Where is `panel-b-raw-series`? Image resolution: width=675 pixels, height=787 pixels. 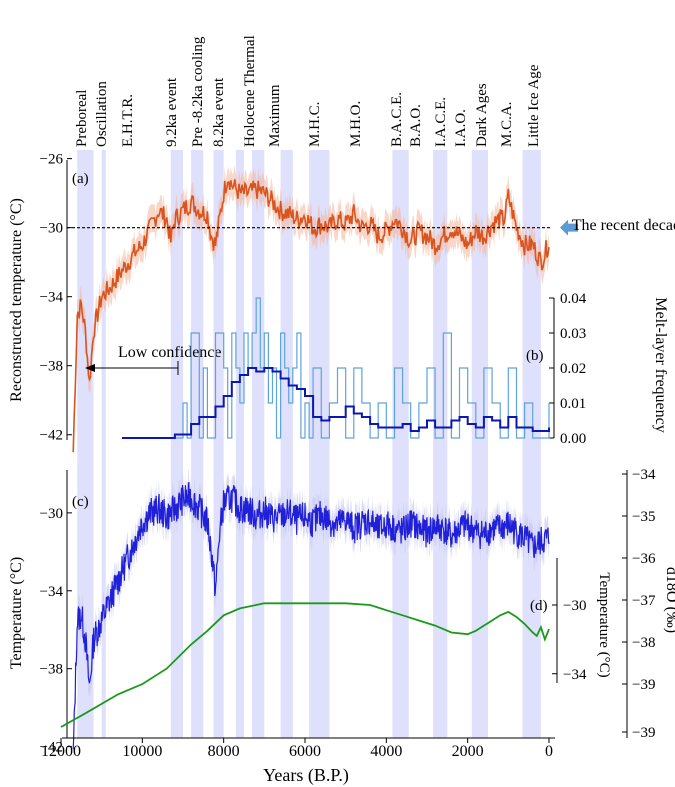 panel-b-raw-series is located at coordinates (336, 368).